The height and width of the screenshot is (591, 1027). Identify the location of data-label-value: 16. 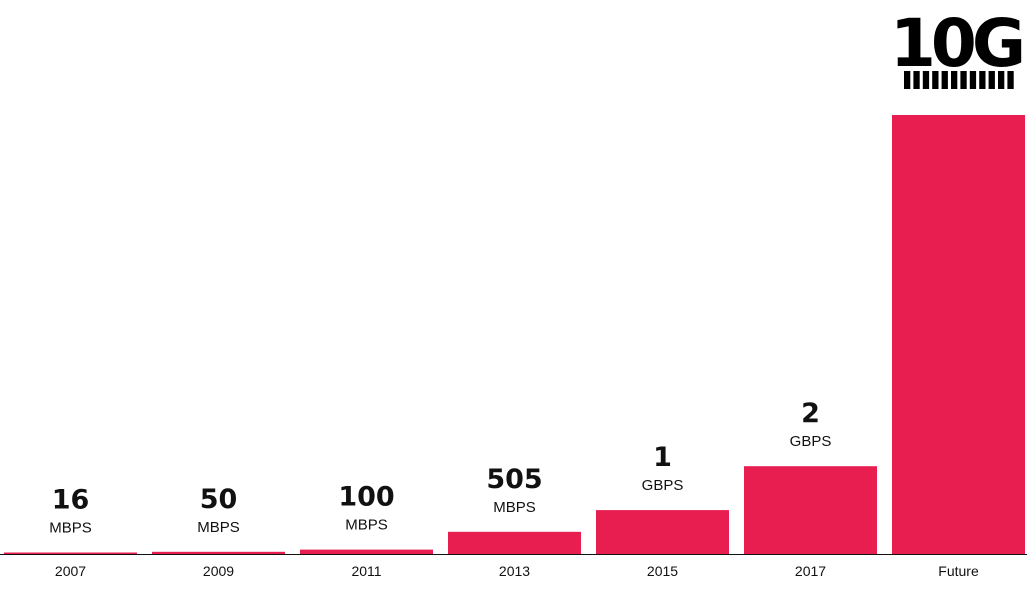
(71, 500).